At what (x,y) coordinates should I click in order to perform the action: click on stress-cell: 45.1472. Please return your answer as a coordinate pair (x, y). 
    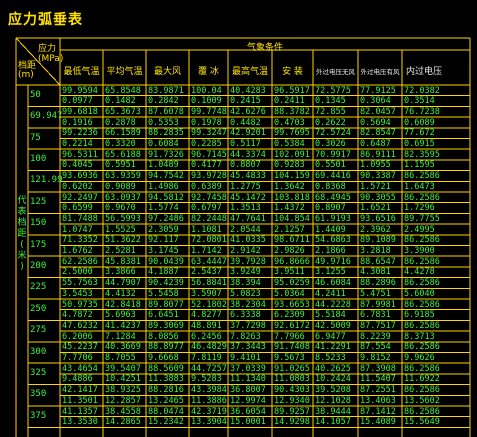
    Looking at the image, I should click on (248, 197).